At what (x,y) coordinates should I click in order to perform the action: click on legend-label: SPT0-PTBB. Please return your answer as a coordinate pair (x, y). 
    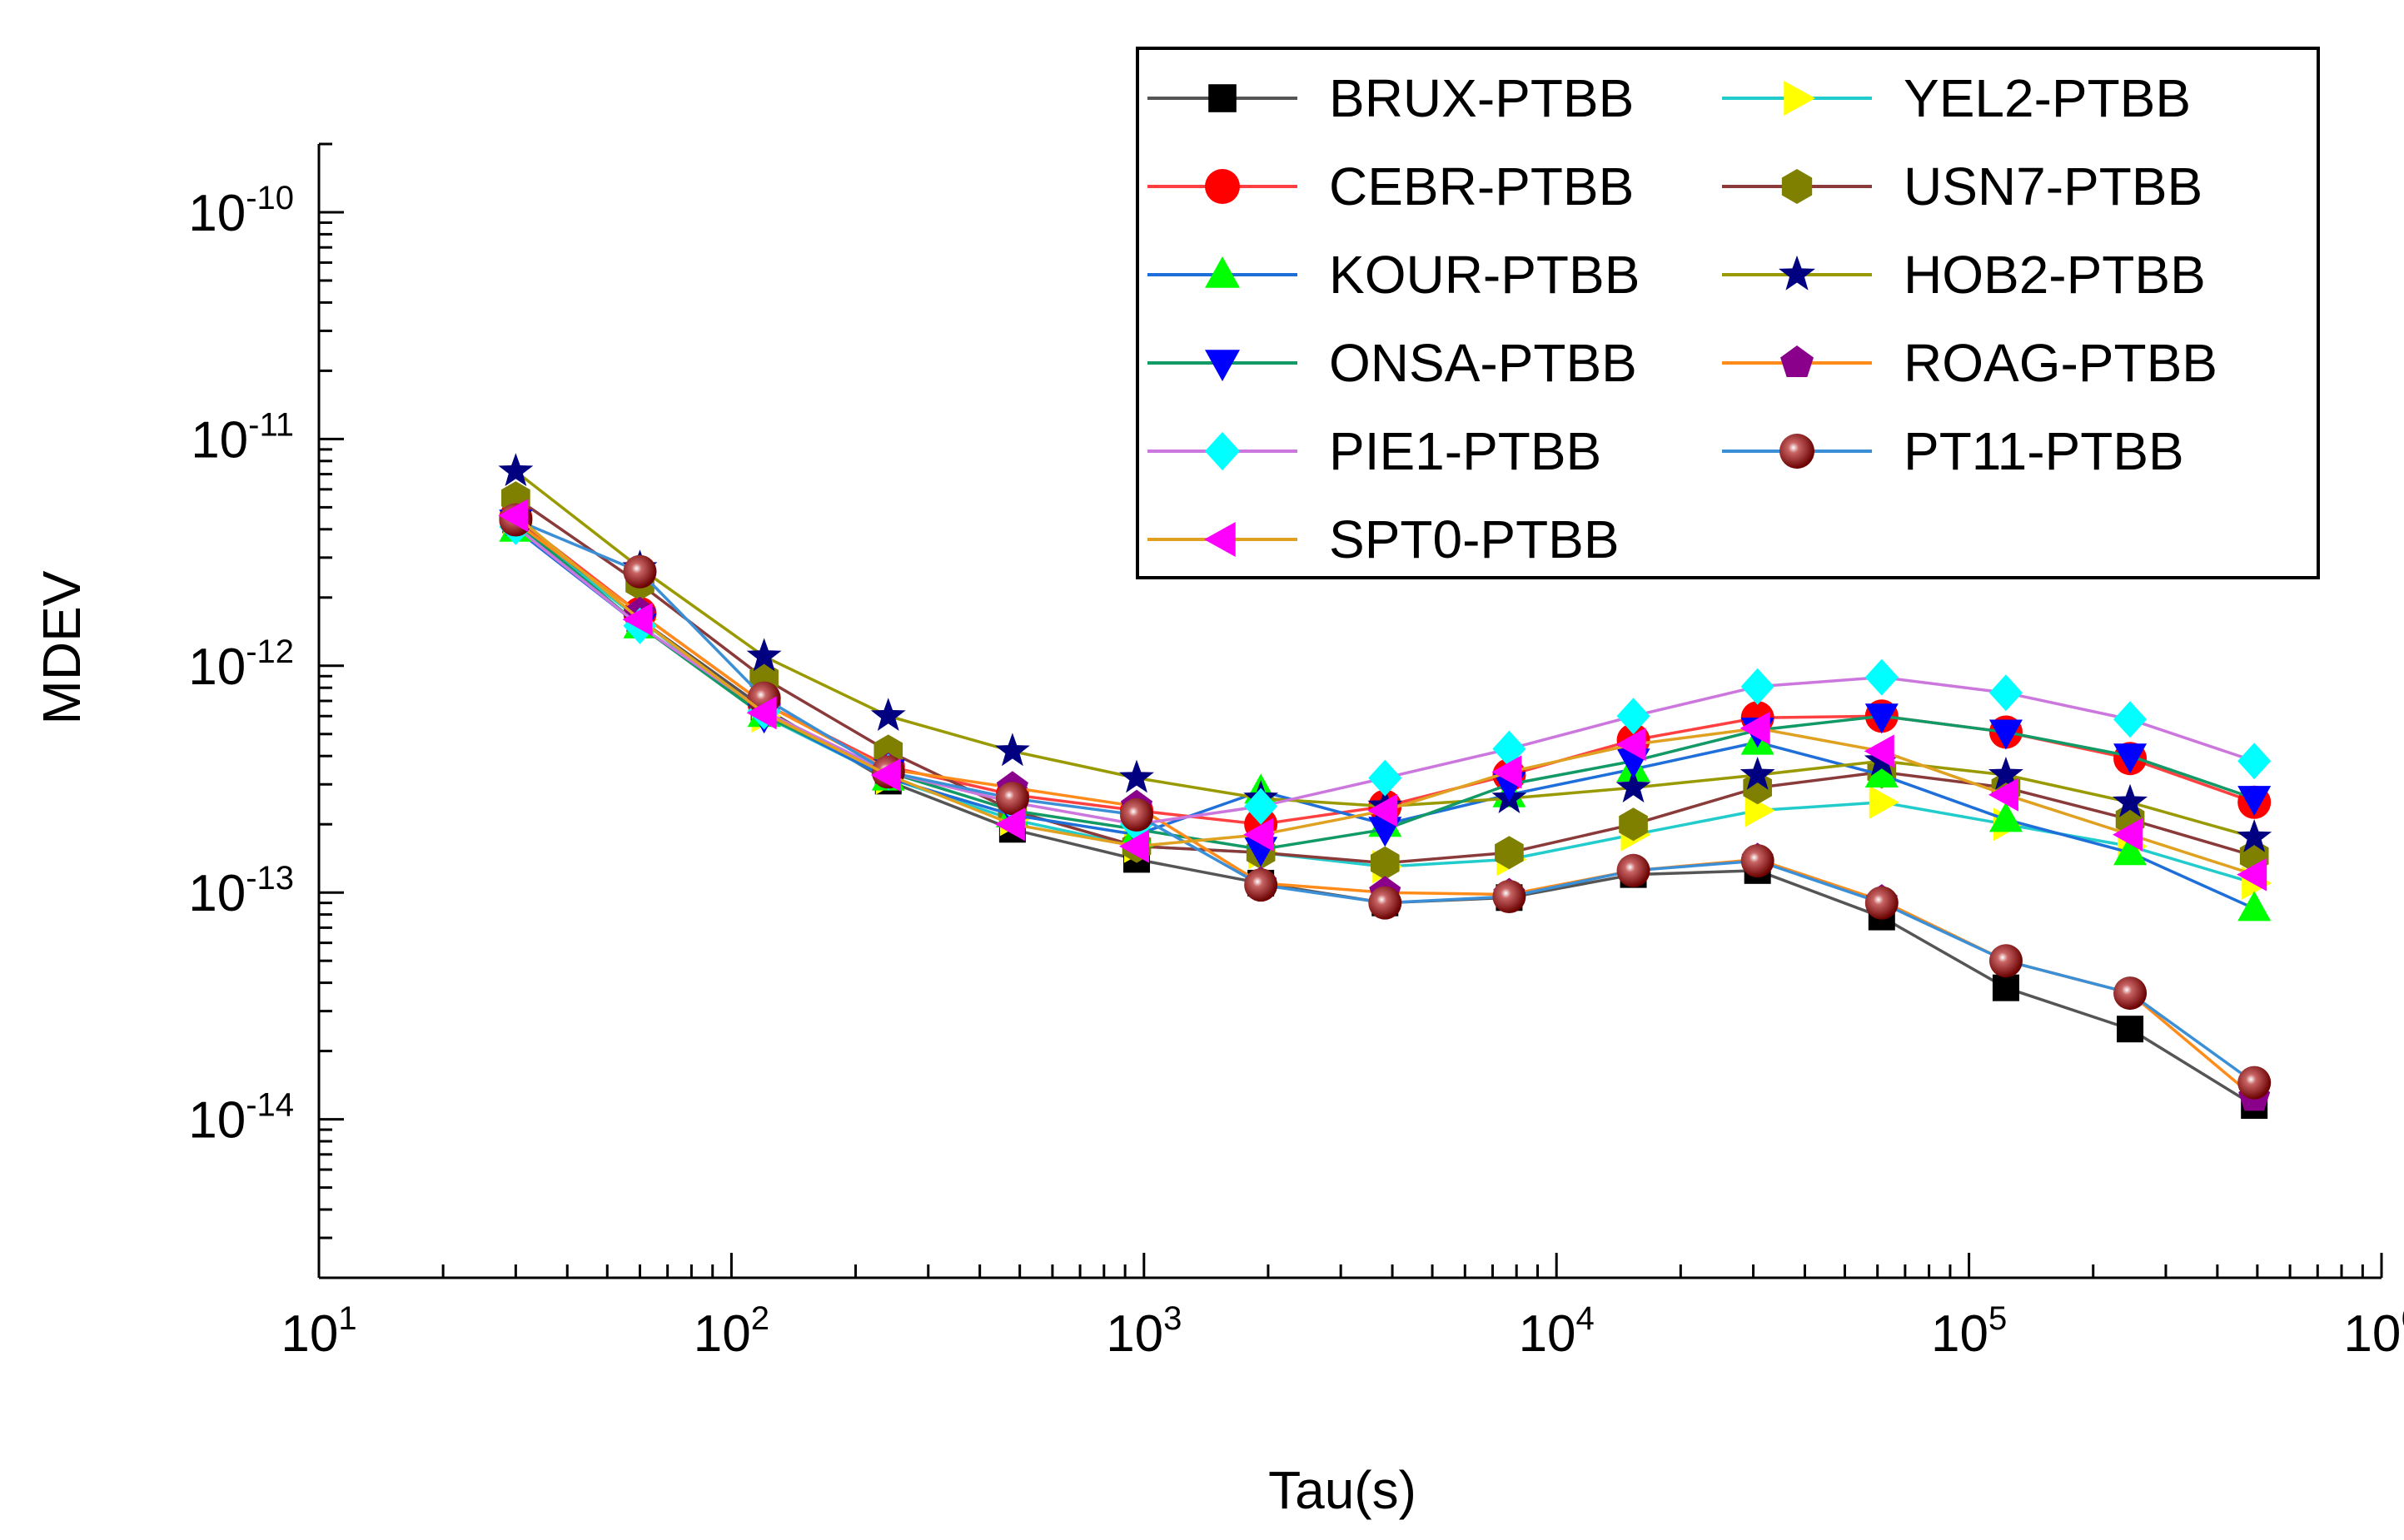
    Looking at the image, I should click on (1474, 539).